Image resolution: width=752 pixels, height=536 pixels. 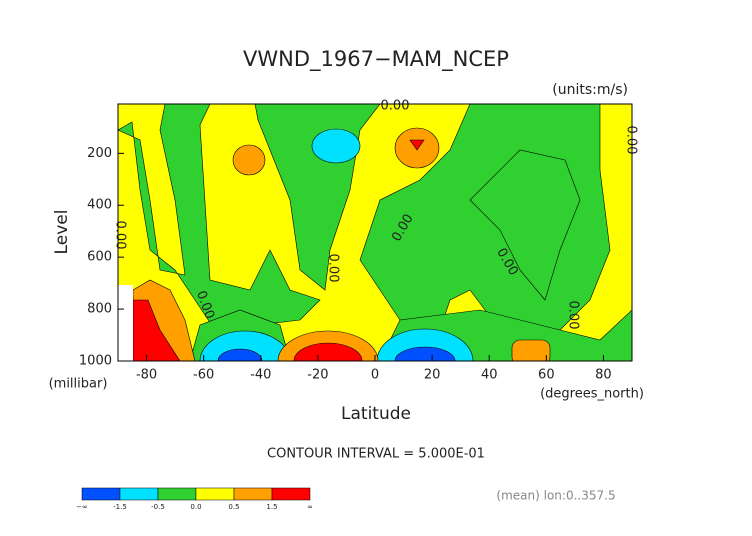 I want to click on x-tick-label: 0, so click(x=375, y=375).